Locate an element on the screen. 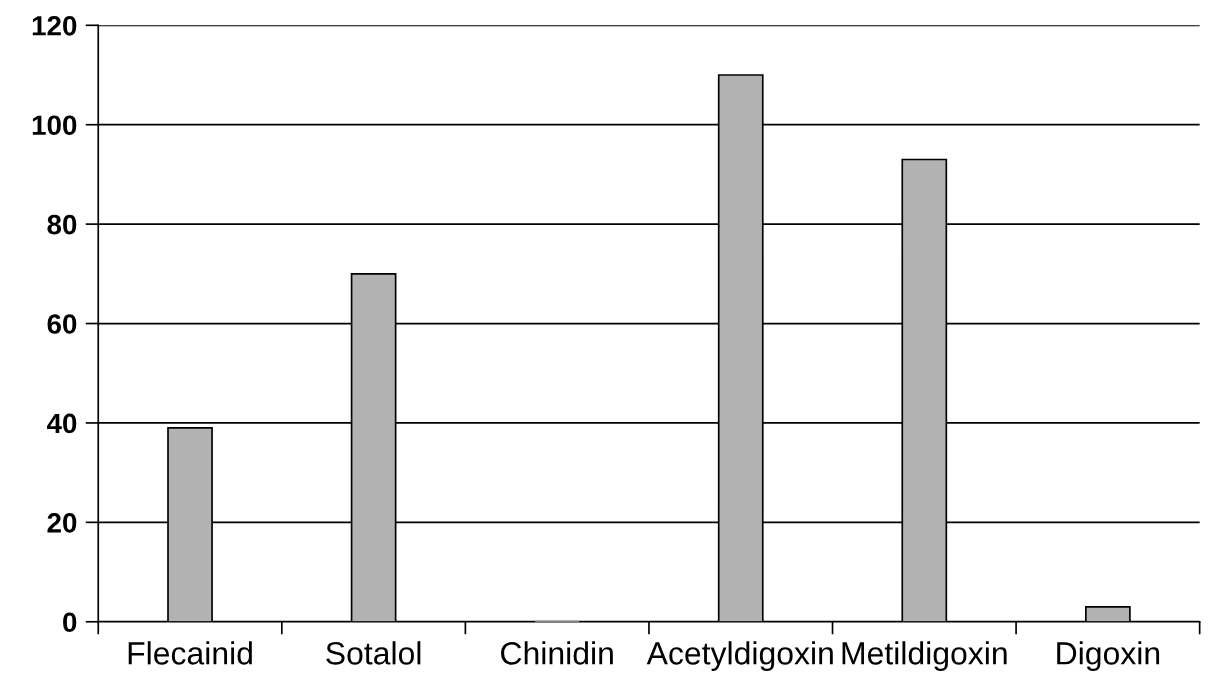 The width and height of the screenshot is (1213, 684). x-tick-label: Sotalol is located at coordinates (373, 653).